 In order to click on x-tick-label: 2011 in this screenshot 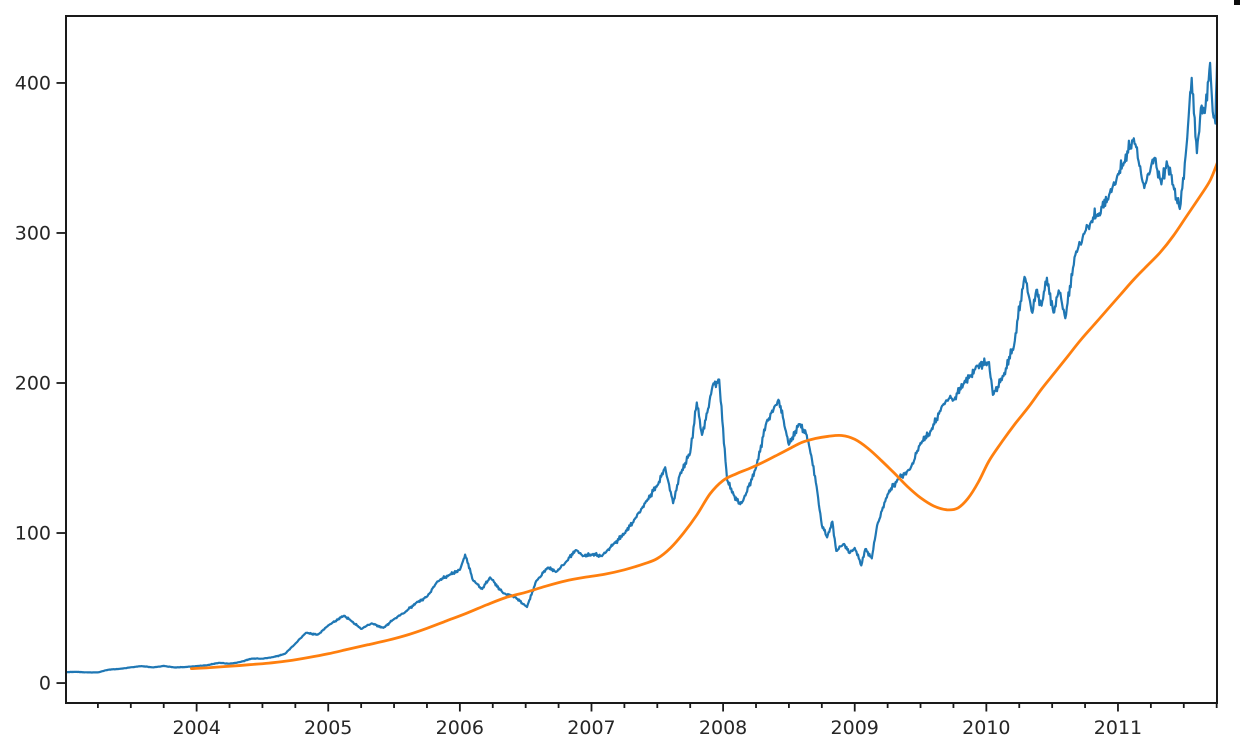, I will do `click(1118, 728)`.